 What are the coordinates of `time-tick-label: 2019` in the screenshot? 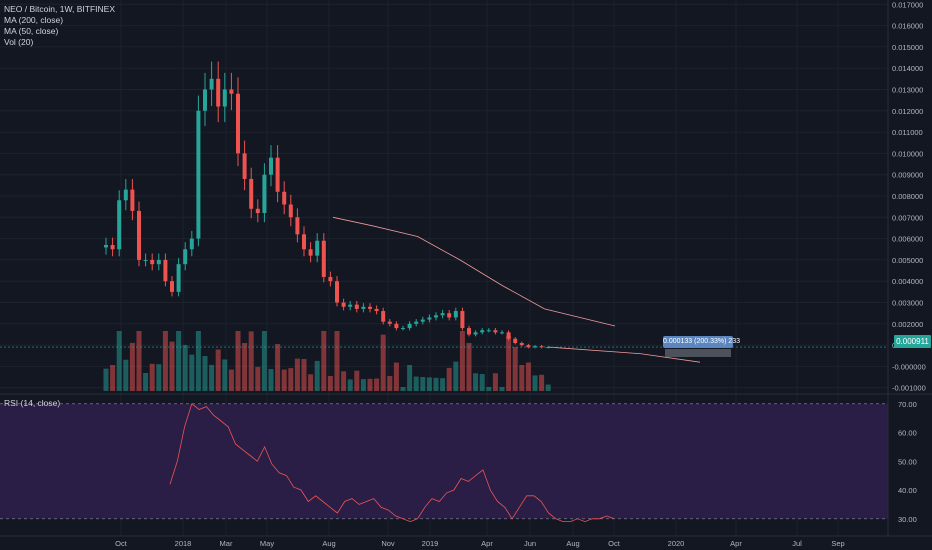 It's located at (430, 543).